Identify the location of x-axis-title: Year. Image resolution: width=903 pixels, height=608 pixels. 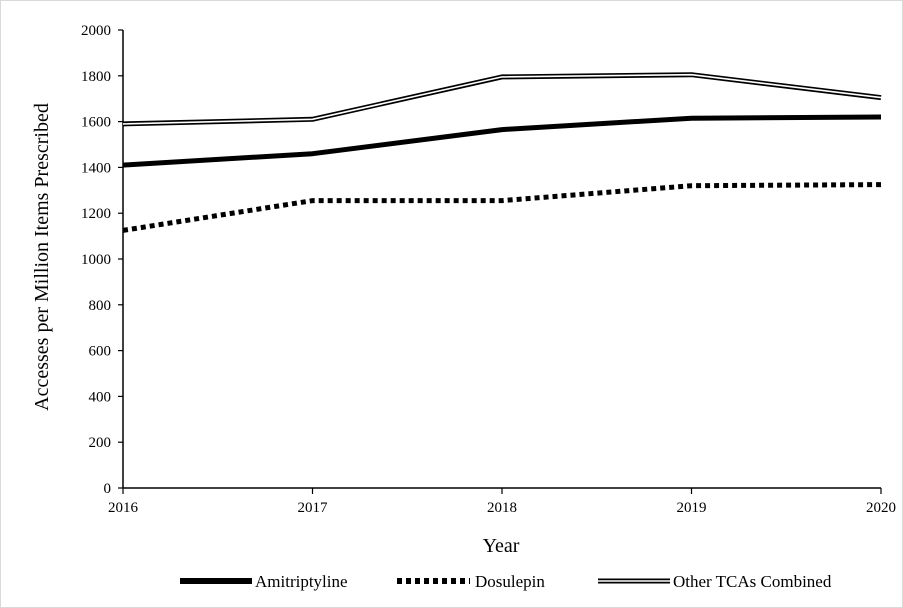
(501, 546).